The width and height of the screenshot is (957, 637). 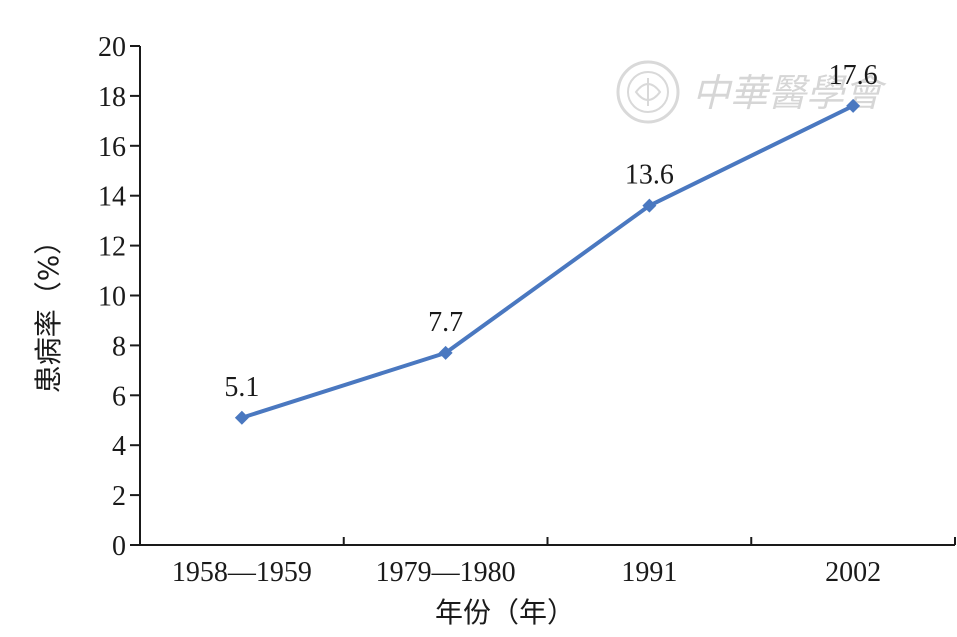 What do you see at coordinates (649, 572) in the screenshot?
I see `x-tick-label: 1991` at bounding box center [649, 572].